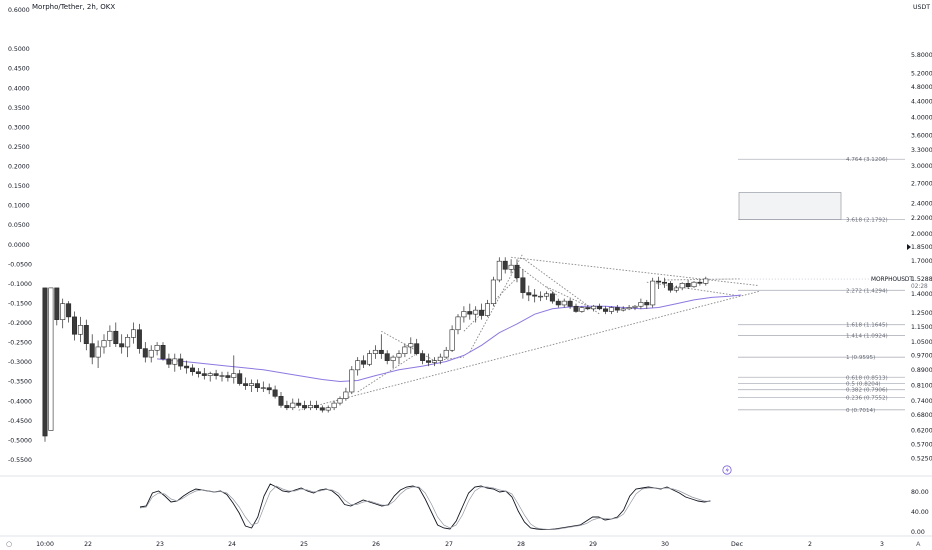 This screenshot has width=932, height=550. Describe the element at coordinates (593, 544) in the screenshot. I see `x-axis-tick: 29` at that location.